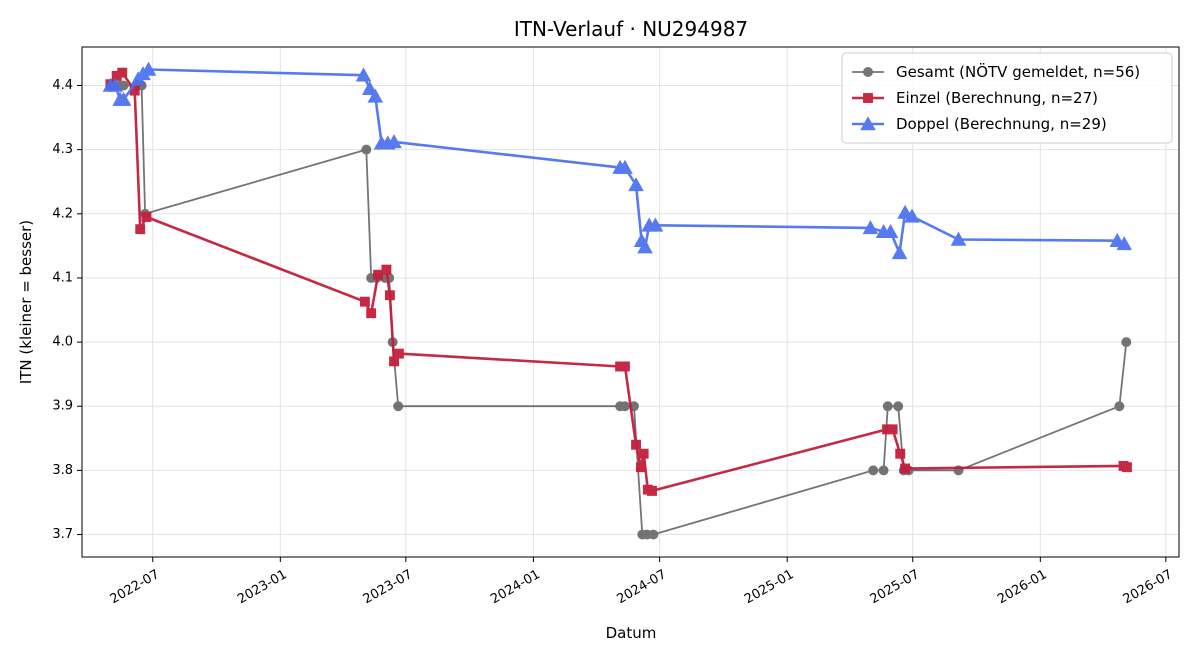 The width and height of the screenshot is (1200, 660). Describe the element at coordinates (769, 587) in the screenshot. I see `x-tick-label: 2025-01` at that location.